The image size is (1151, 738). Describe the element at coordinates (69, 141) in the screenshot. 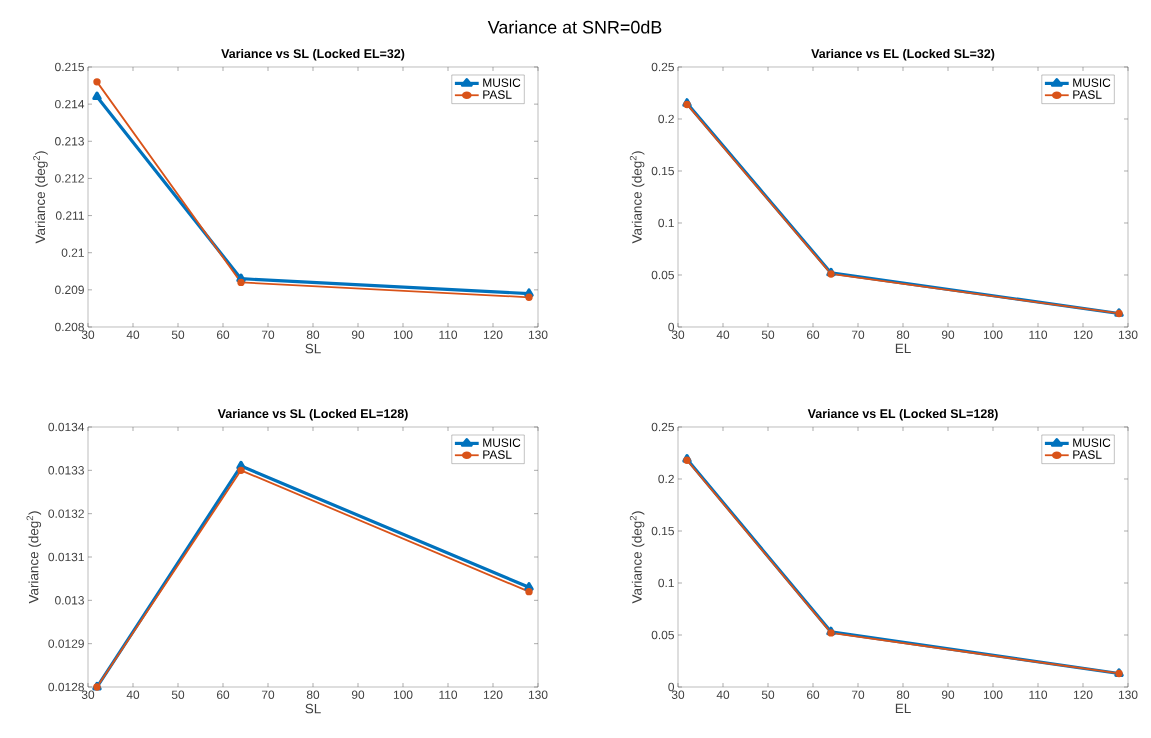

I see `y-tick-label: 0.213` at that location.